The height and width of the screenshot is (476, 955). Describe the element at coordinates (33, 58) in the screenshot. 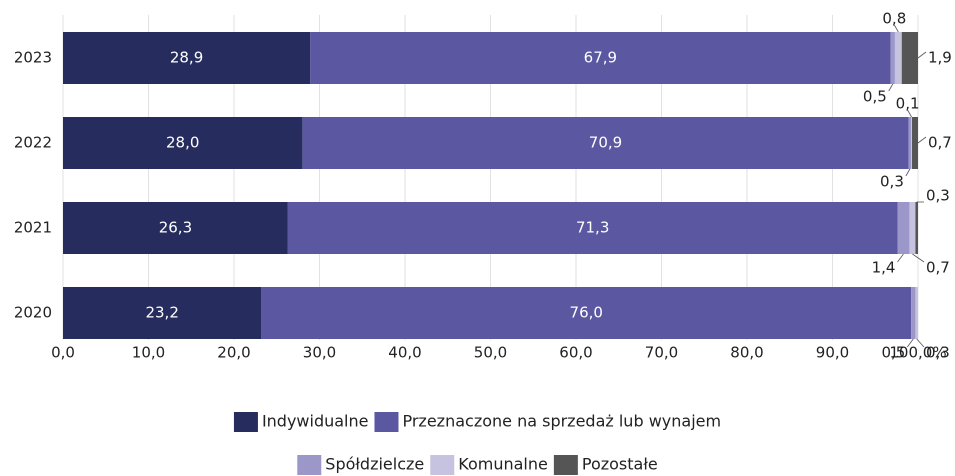

I see `y-tick-label: 2023` at that location.